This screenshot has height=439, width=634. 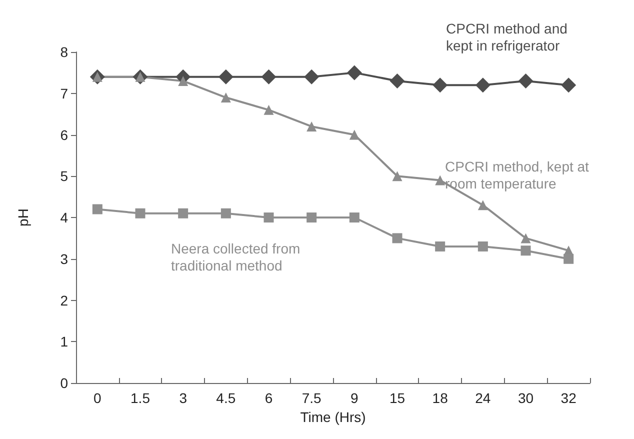 What do you see at coordinates (64, 134) in the screenshot?
I see `y-tick-label: 6` at bounding box center [64, 134].